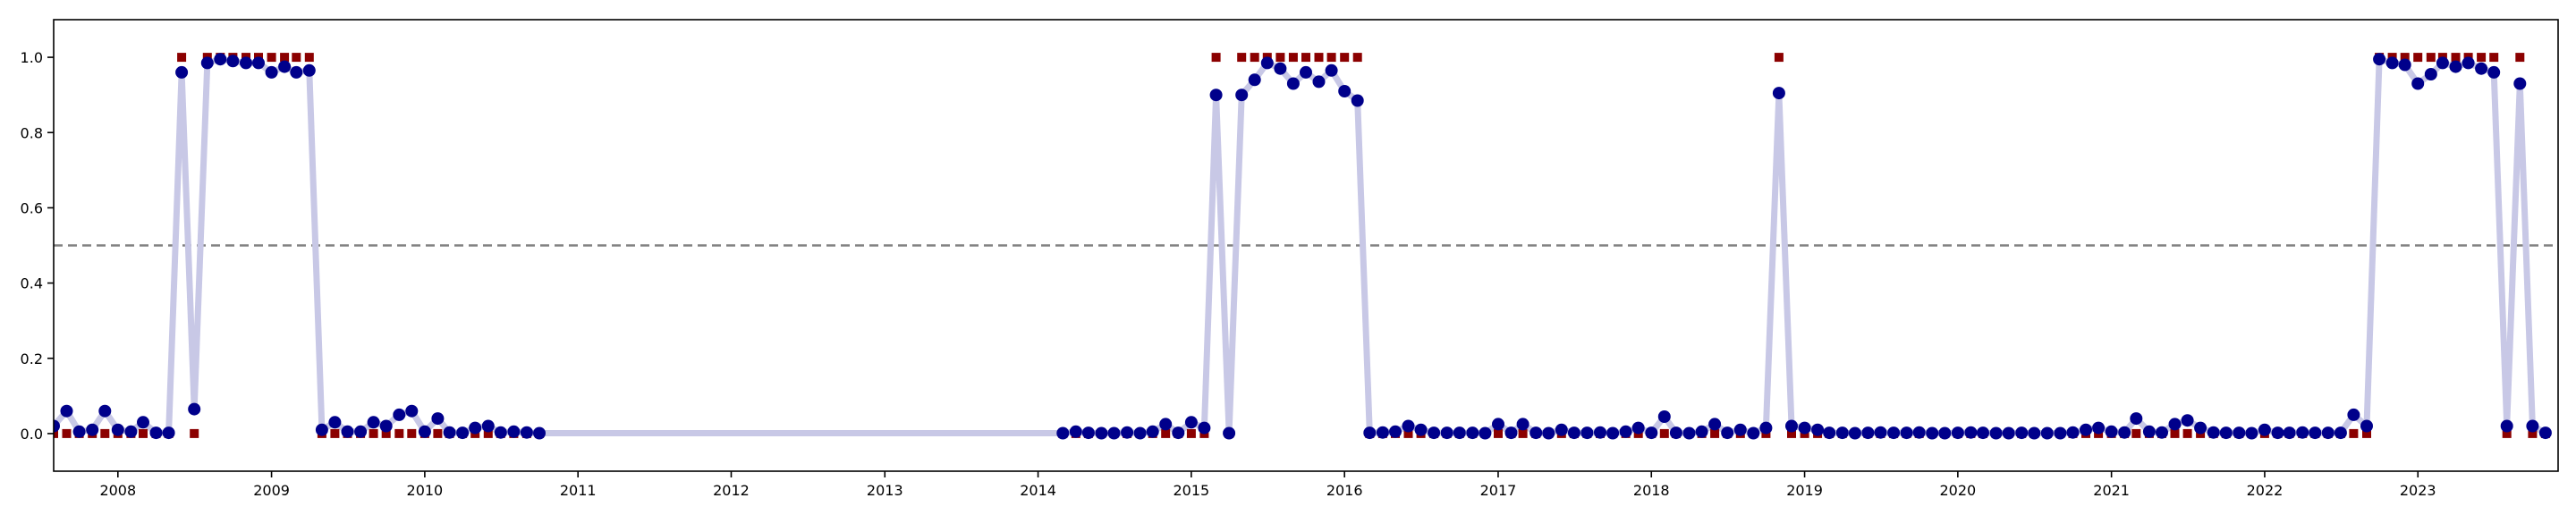 The image size is (2576, 515). Describe the element at coordinates (1651, 490) in the screenshot. I see `x-tick-label: 2018` at that location.